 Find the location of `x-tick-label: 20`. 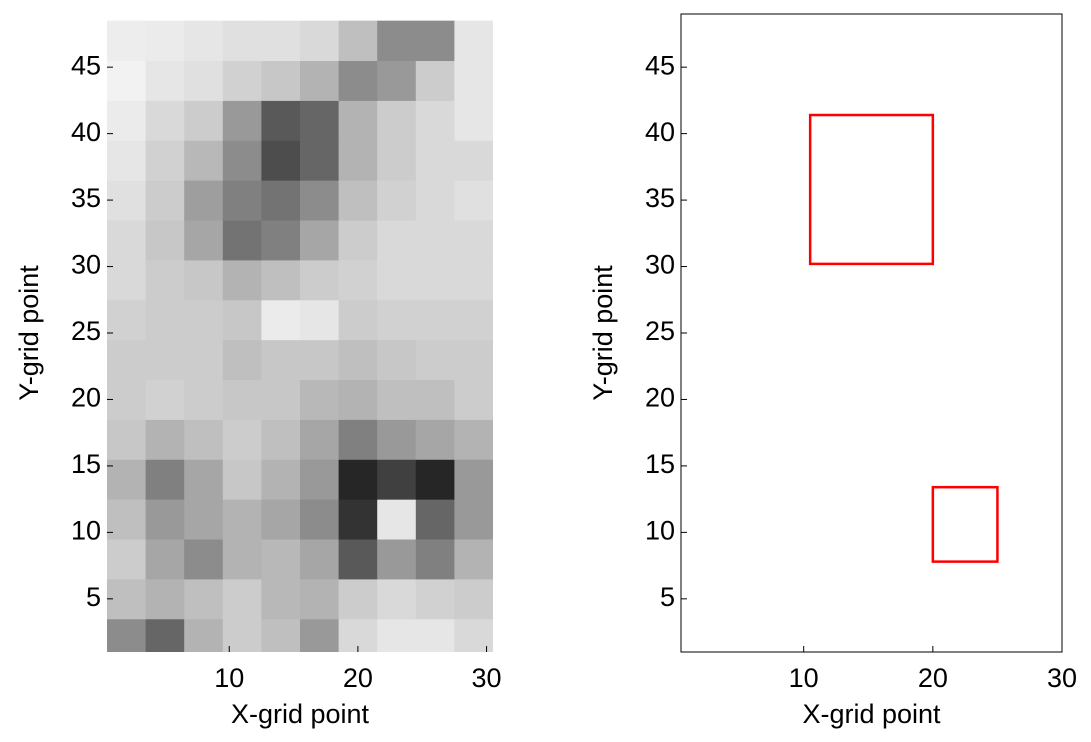

x-tick-label: 20 is located at coordinates (358, 678).